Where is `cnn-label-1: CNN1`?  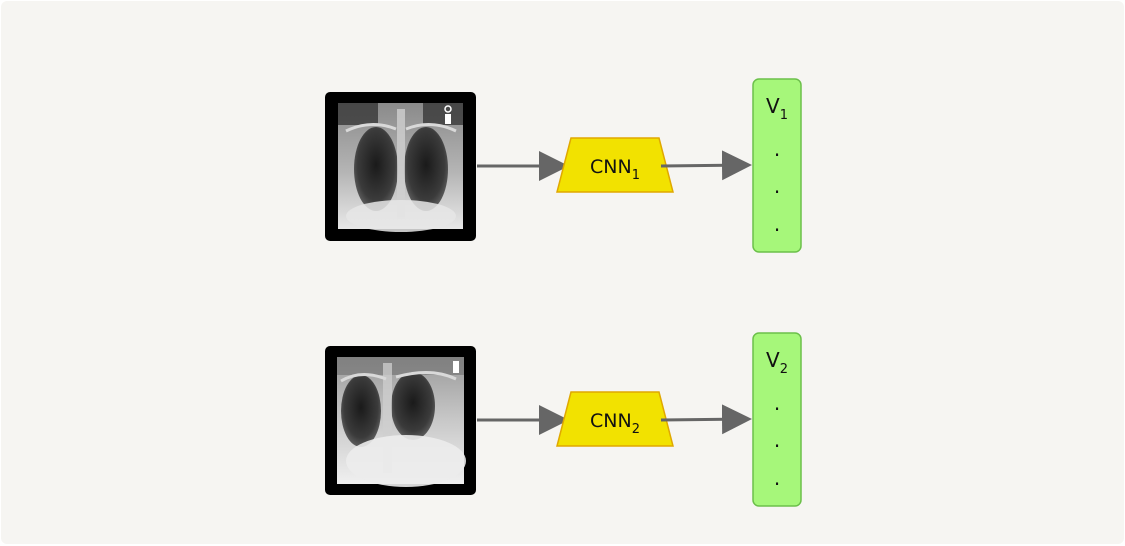 cnn-label-1: CNN1 is located at coordinates (615, 169).